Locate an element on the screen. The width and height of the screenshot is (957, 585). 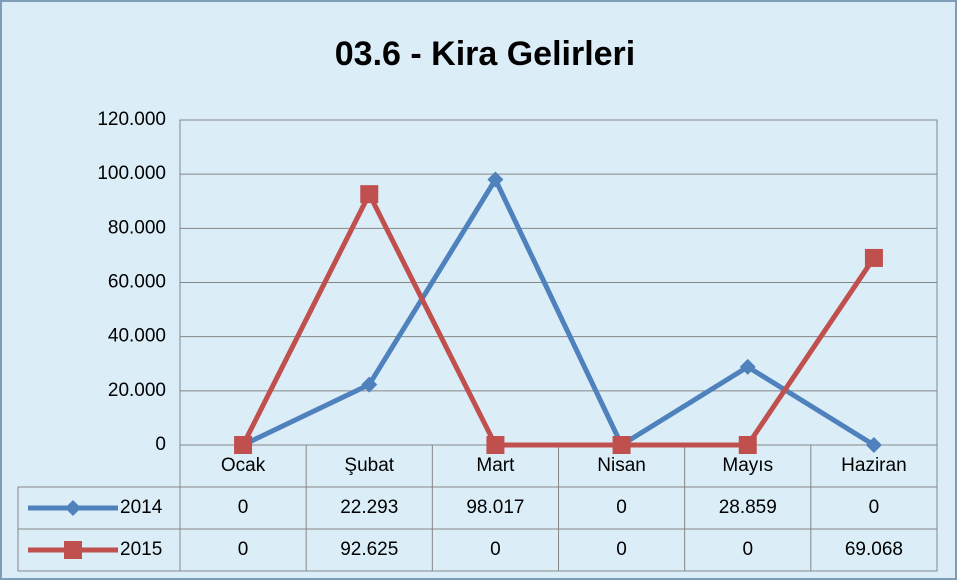
y-tick-label: 40.000 is located at coordinates (137, 336).